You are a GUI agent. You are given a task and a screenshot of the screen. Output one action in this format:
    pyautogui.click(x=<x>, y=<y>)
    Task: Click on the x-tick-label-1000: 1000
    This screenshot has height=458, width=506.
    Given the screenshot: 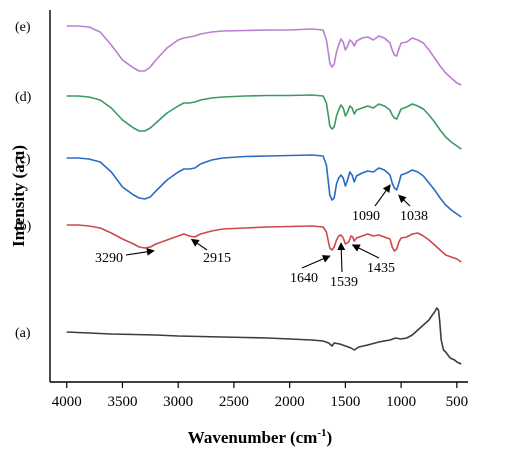 What is the action you would take?
    pyautogui.click(x=401, y=402)
    